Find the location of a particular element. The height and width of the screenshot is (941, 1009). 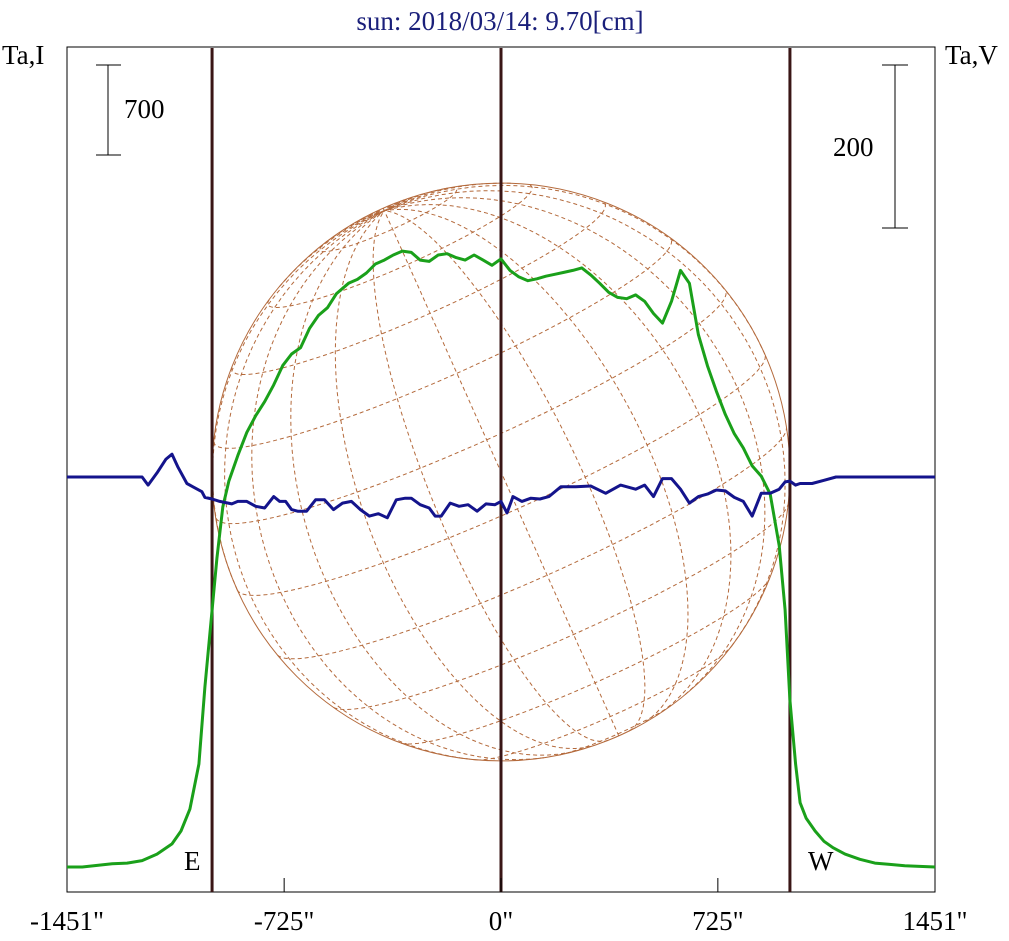

right-scale-bar is located at coordinates (895, 146).